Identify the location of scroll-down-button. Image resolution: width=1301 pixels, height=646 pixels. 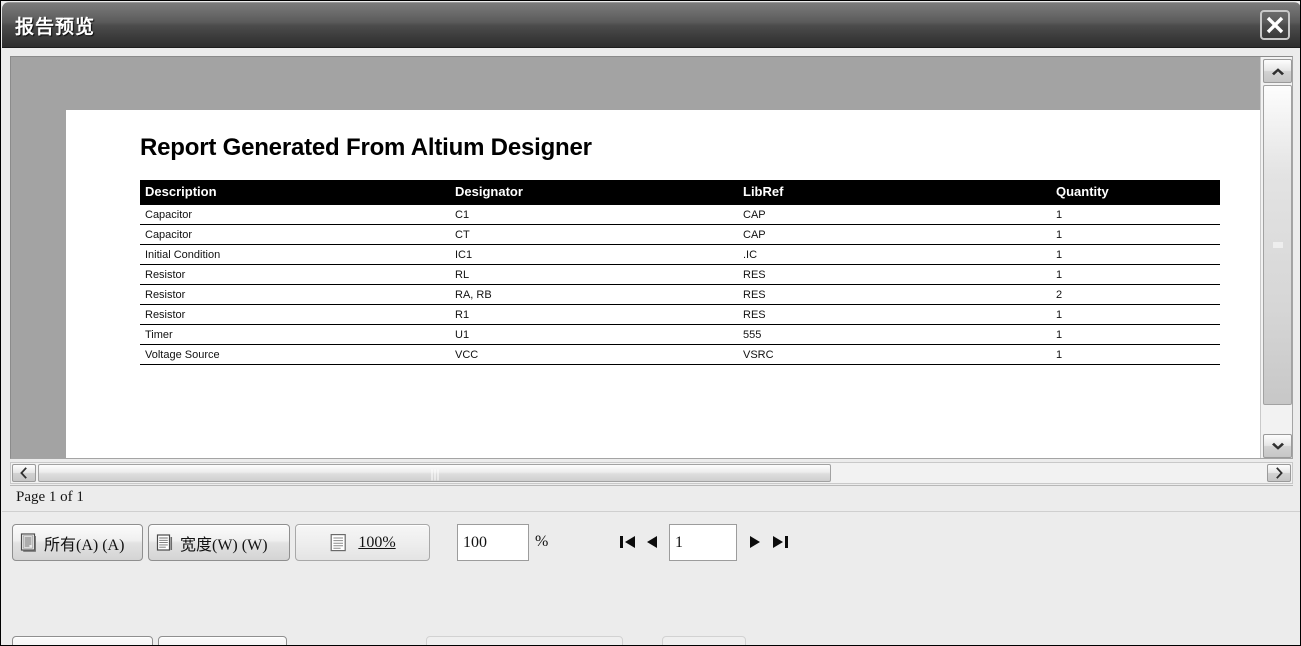
(1277, 446).